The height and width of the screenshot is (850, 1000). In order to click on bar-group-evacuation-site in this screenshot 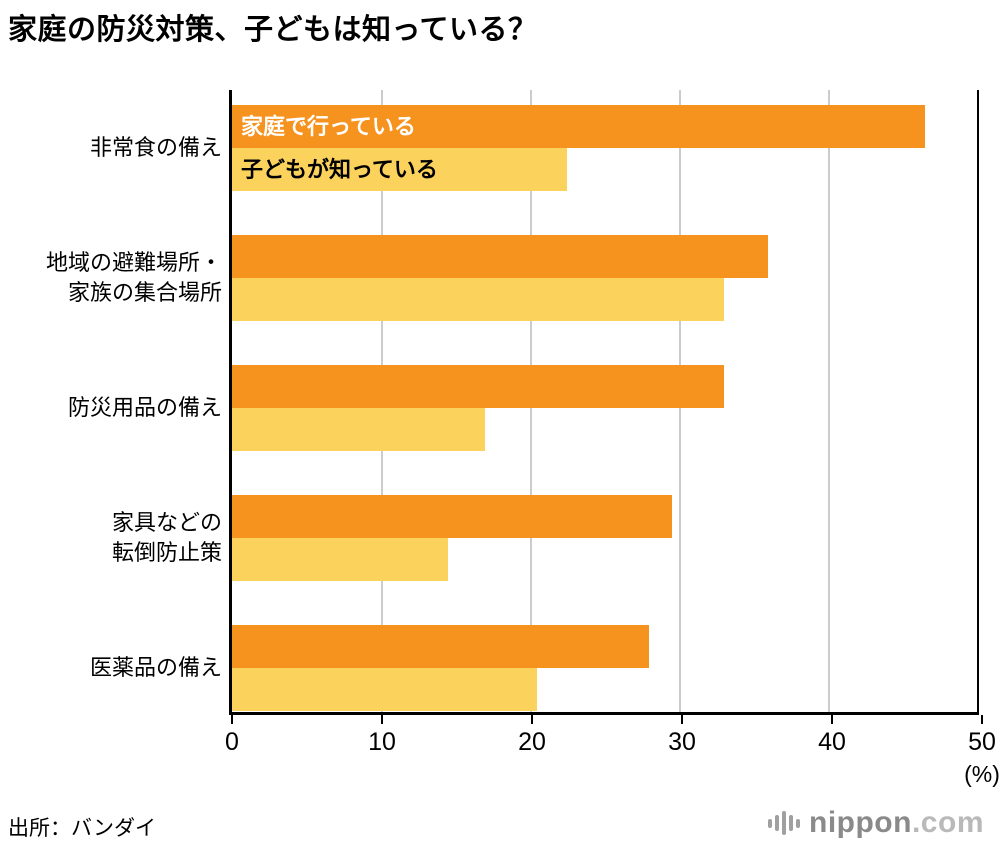, I will do `click(604, 278)`.